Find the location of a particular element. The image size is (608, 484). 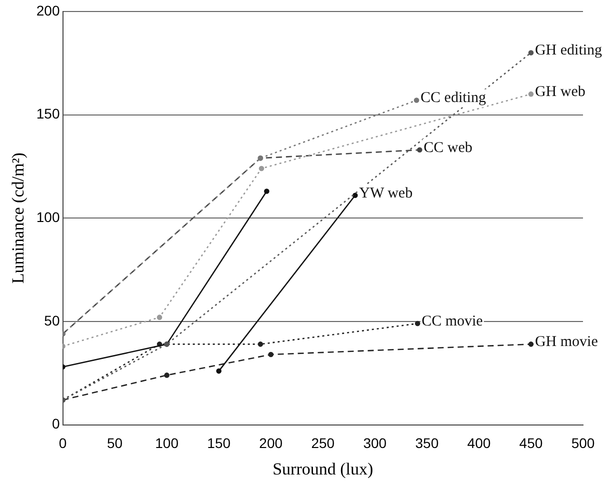

y-tick-label: 200 is located at coordinates (48, 10).